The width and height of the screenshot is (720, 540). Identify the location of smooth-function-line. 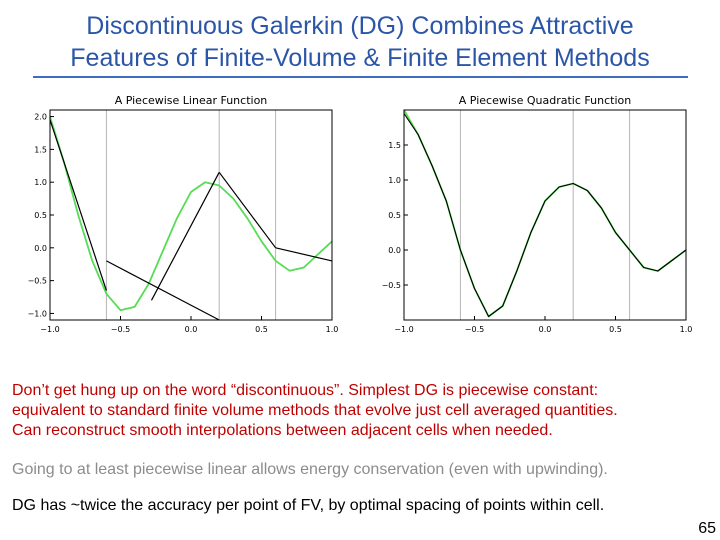
(191, 214).